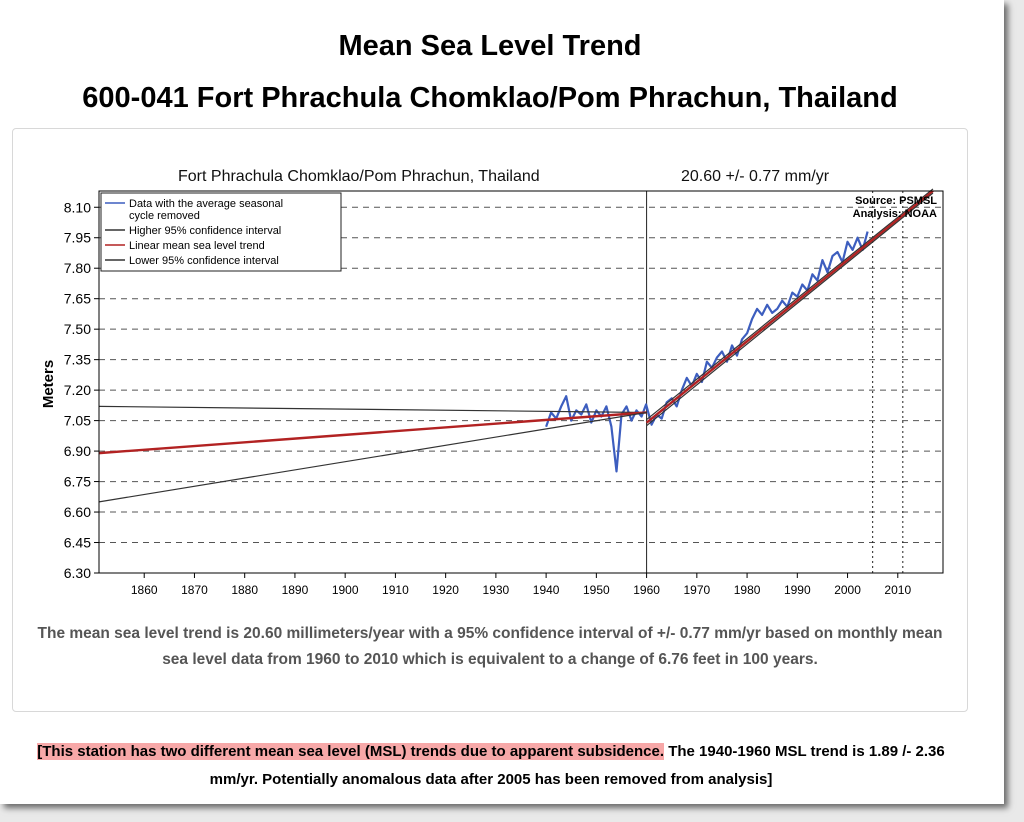 Image resolution: width=1024 pixels, height=822 pixels. Describe the element at coordinates (295, 590) in the screenshot. I see `x-tick-label: 1890` at that location.